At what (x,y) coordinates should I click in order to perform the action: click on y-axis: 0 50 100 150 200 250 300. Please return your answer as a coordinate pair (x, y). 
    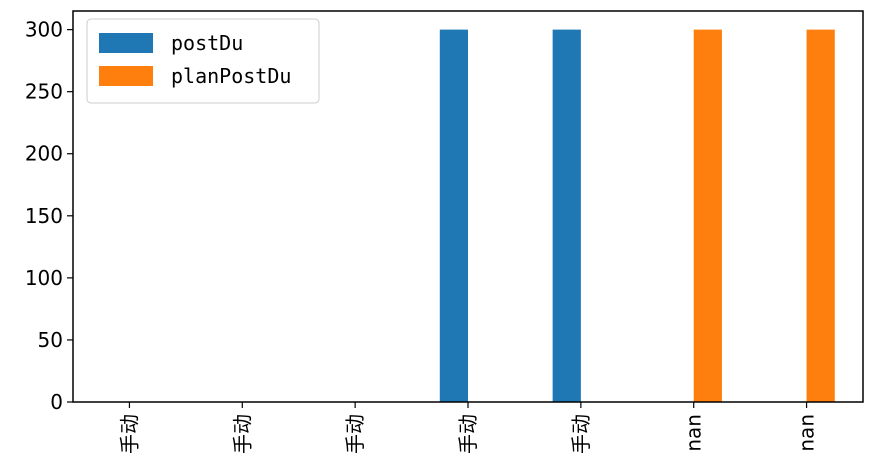
    Looking at the image, I should click on (49, 216).